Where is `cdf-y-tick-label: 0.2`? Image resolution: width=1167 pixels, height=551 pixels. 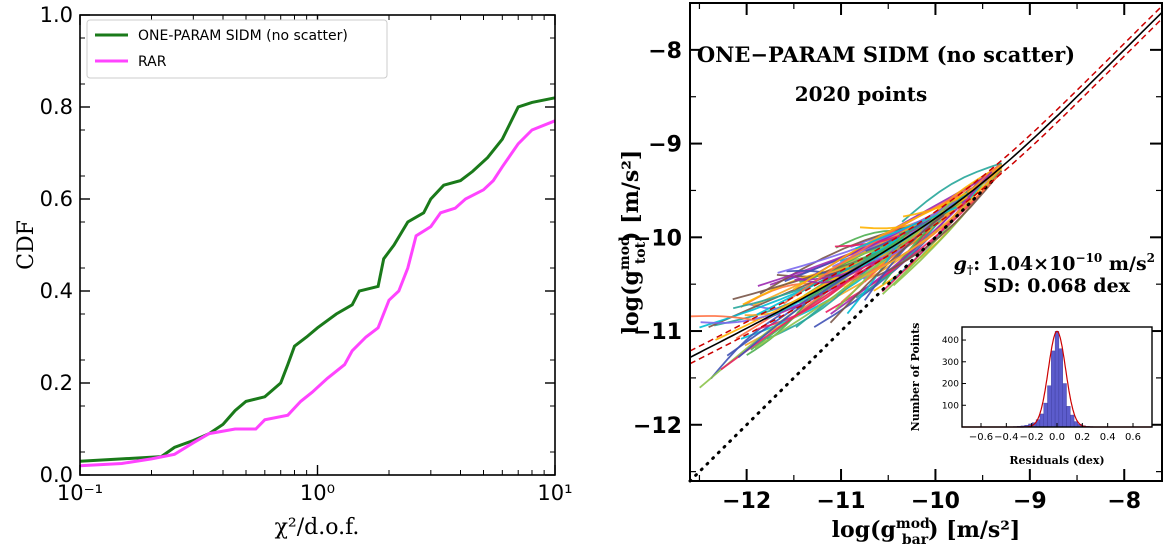 cdf-y-tick-label: 0.2 is located at coordinates (56, 383).